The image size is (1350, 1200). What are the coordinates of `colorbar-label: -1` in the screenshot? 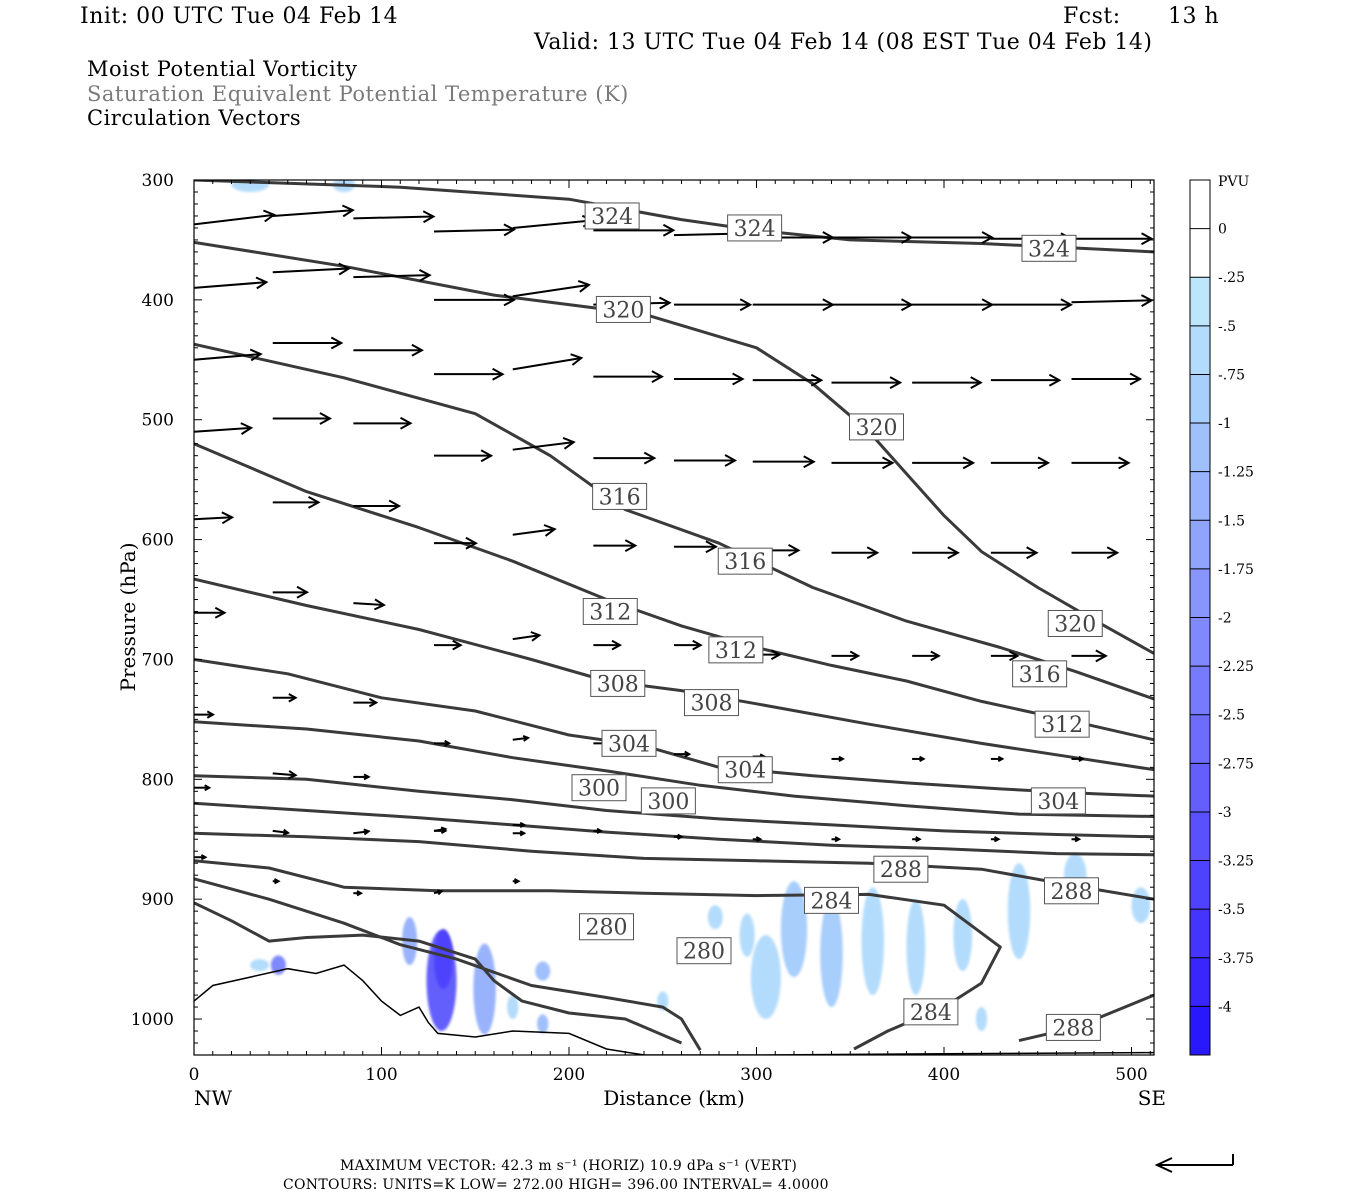 It's located at (1225, 424).